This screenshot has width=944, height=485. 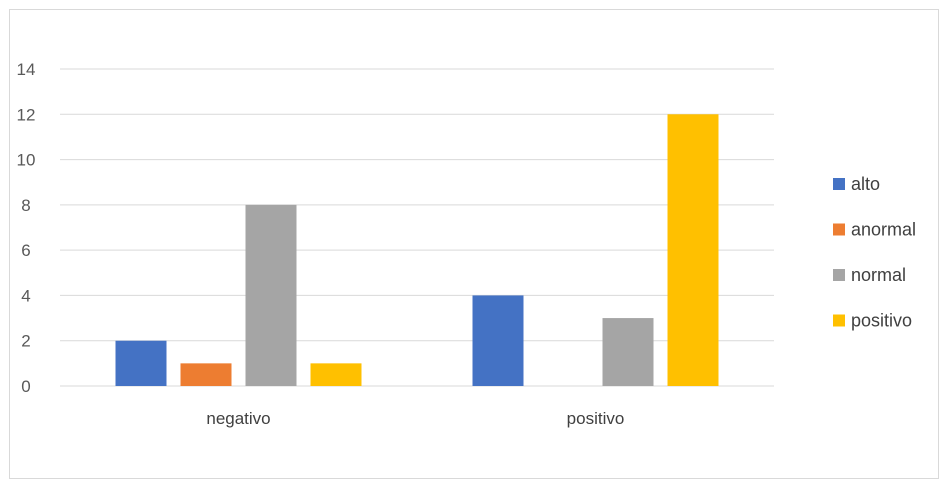 I want to click on bar-positivo-alto, so click(x=498, y=340).